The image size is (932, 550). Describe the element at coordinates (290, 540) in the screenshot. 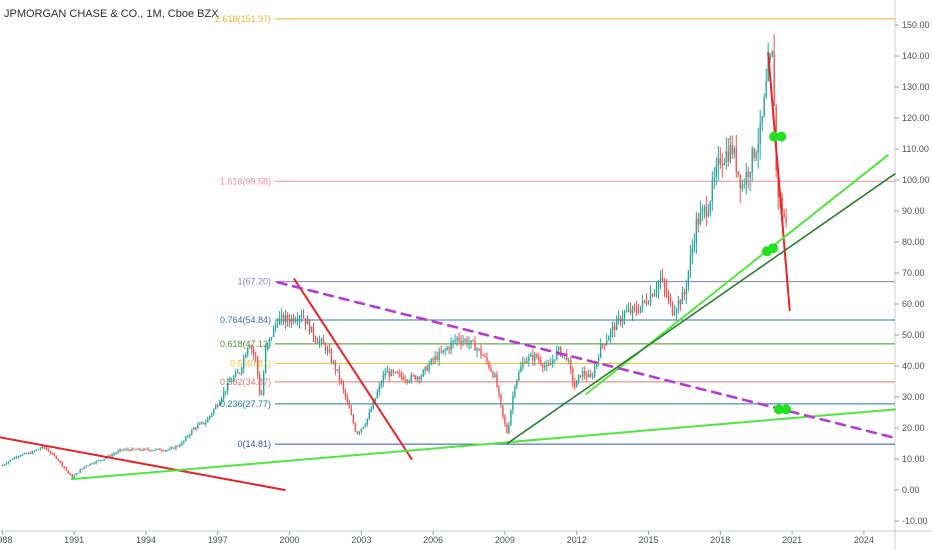

I see `x-tick-label: 2000` at that location.